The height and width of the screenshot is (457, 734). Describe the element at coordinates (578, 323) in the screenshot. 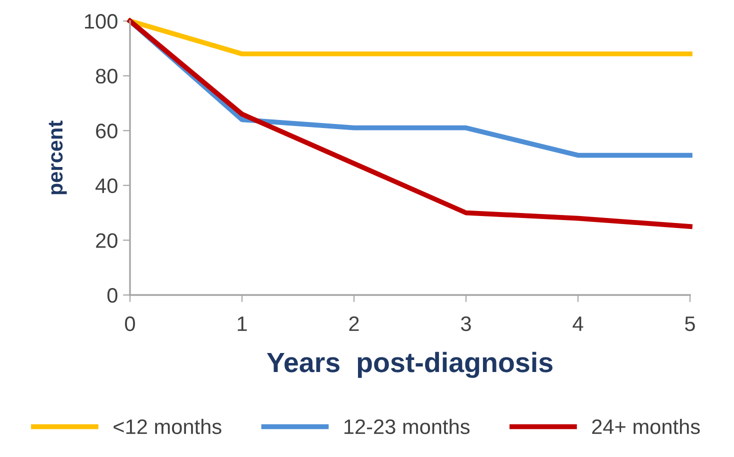

I see `x-tick-label: 4` at that location.